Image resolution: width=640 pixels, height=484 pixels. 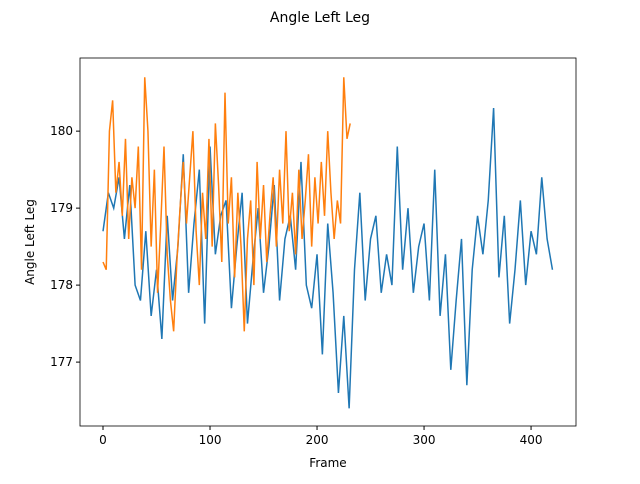 What do you see at coordinates (531, 440) in the screenshot?
I see `x-tick-label: 400` at bounding box center [531, 440].